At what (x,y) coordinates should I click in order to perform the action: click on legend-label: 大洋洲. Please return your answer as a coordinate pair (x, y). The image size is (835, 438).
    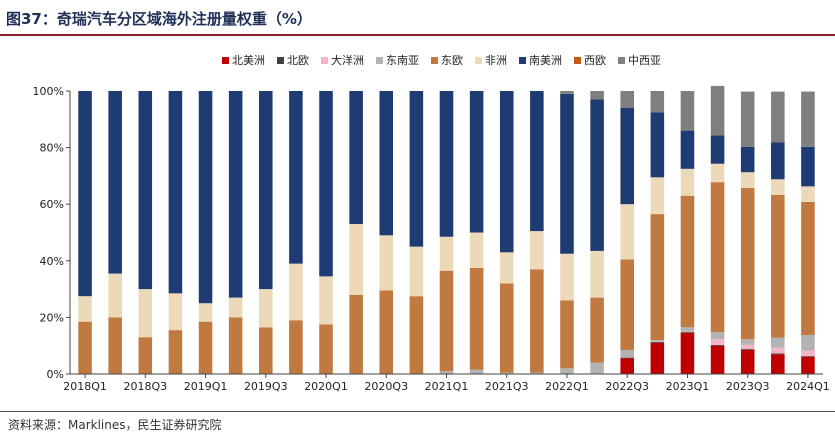
    Looking at the image, I should click on (347, 60).